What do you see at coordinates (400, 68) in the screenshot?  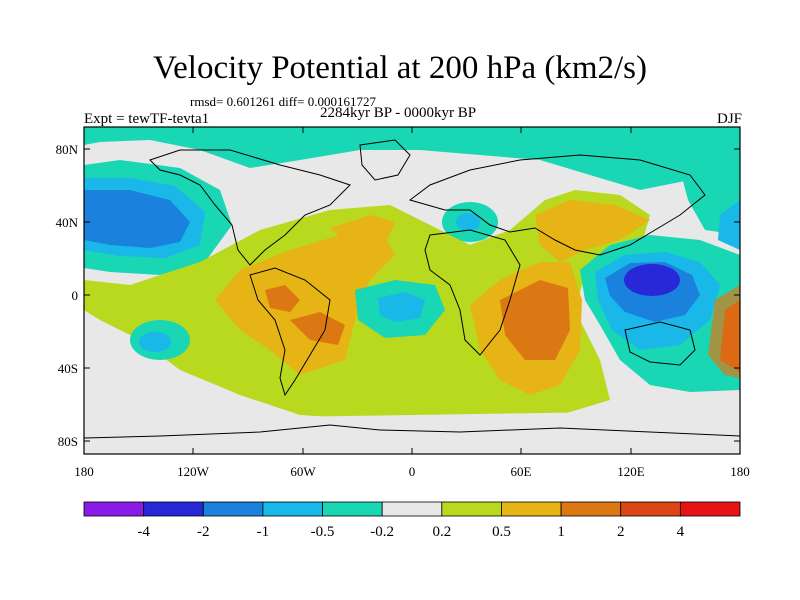 I see `map-title: Velocity Potential at 200 hPa (km2/s)` at bounding box center [400, 68].